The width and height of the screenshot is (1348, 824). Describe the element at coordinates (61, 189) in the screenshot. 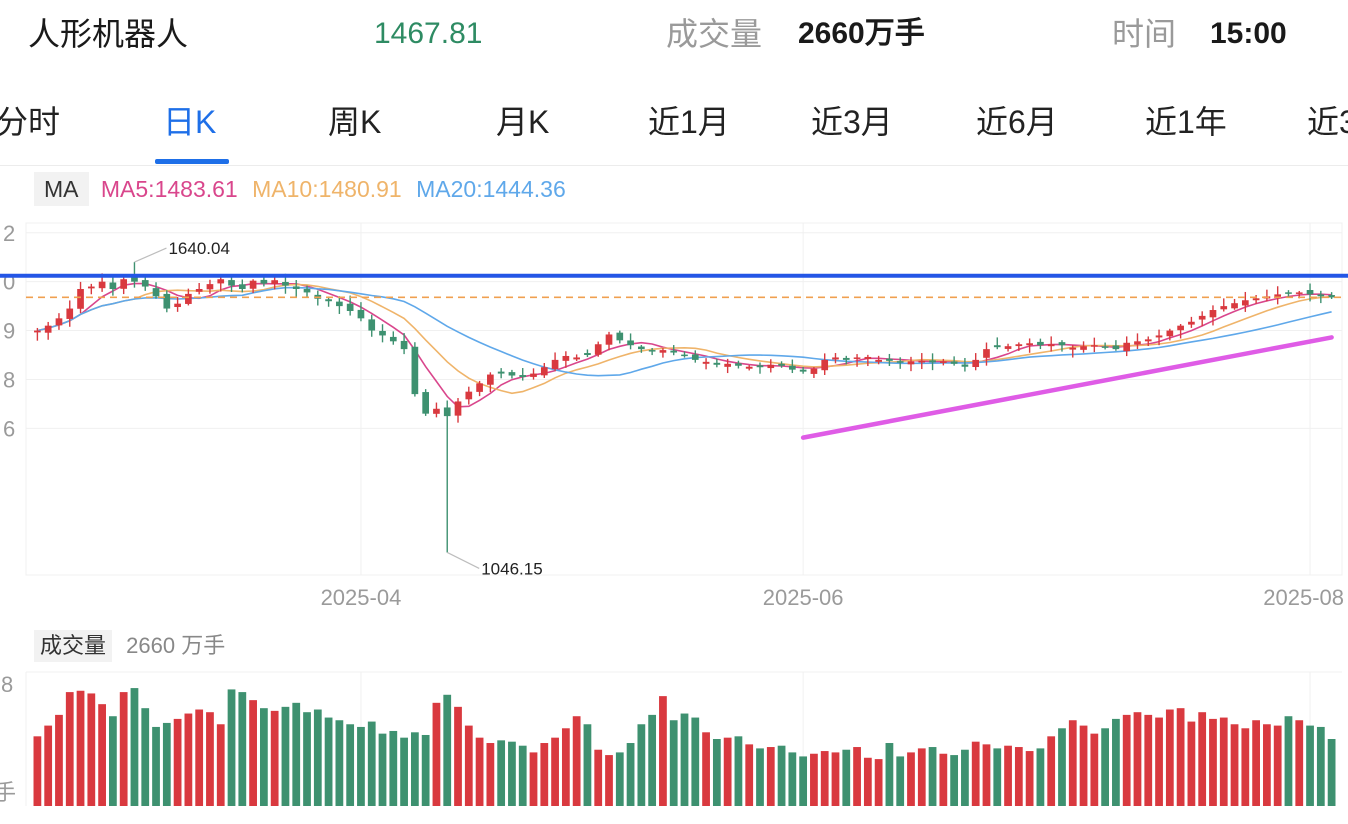

I see `ma-tag: MA` at that location.